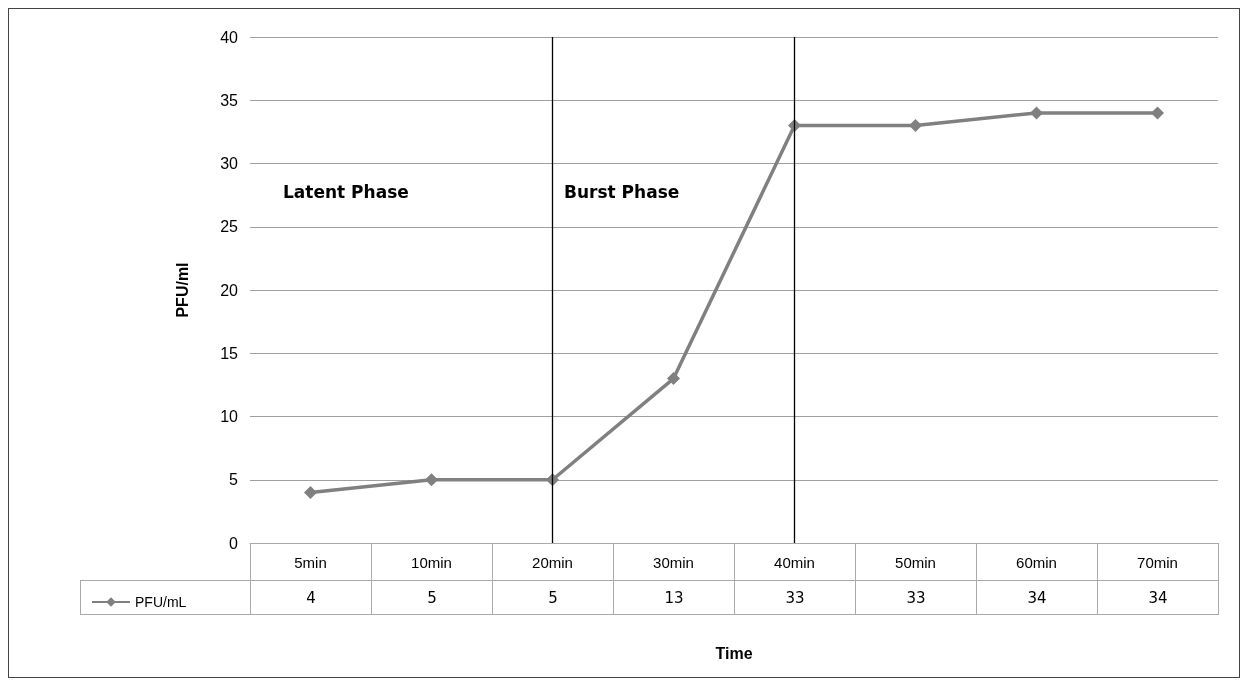  I want to click on y-tick-label: 15, so click(229, 353).